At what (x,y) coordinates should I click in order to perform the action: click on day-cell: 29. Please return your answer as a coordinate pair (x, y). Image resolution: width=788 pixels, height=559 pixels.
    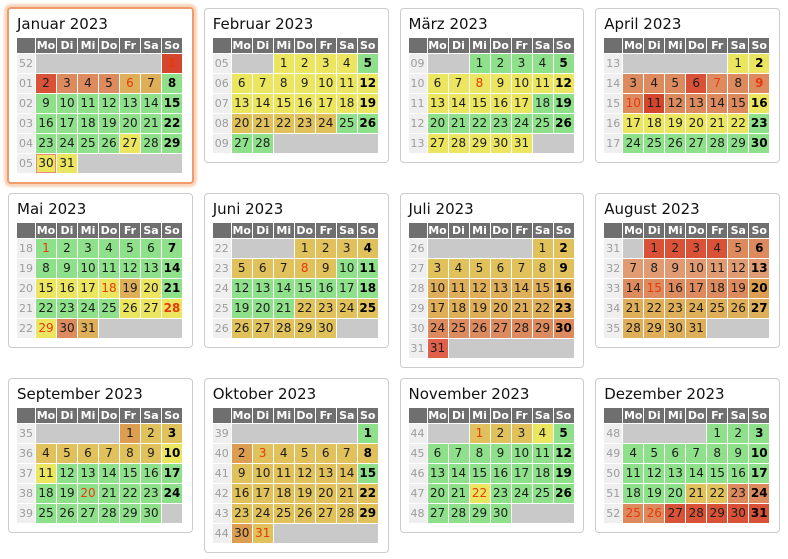
    Looking at the image, I should click on (304, 328).